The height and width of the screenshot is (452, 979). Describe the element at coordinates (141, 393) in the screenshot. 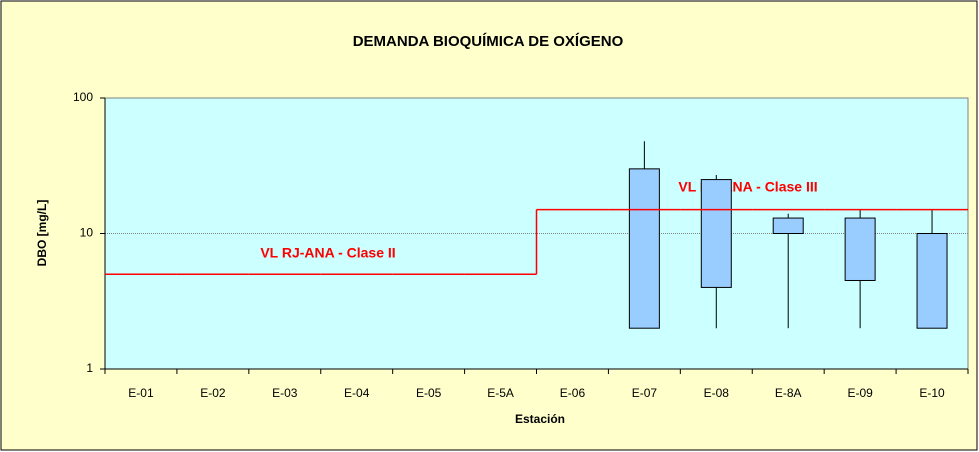

I see `x-tick-label: E-01` at that location.